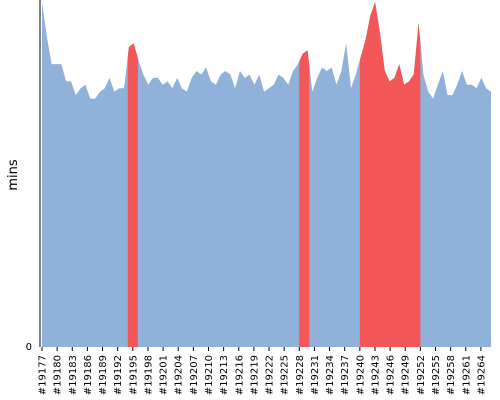 The height and width of the screenshot is (400, 500). Describe the element at coordinates (406, 375) in the screenshot. I see `x-tick-label: #19249` at that location.